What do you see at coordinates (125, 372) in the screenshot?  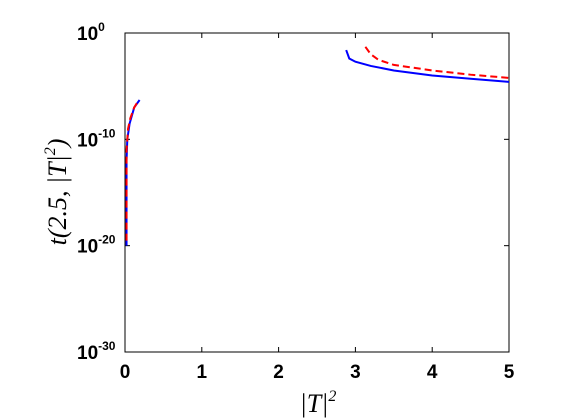 I see `x-tick-label: 0` at bounding box center [125, 372].